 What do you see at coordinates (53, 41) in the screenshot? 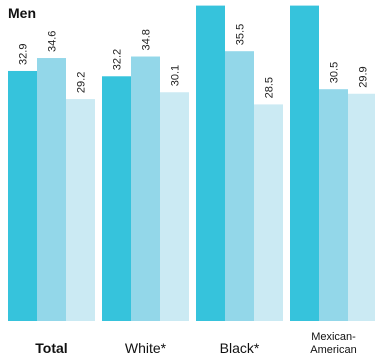
I see `value-label: 34.6` at bounding box center [53, 41].